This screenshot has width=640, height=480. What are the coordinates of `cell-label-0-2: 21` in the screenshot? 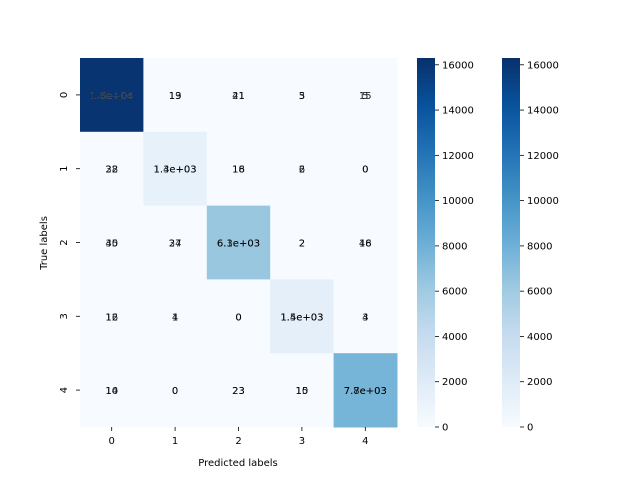 It's located at (238, 96).